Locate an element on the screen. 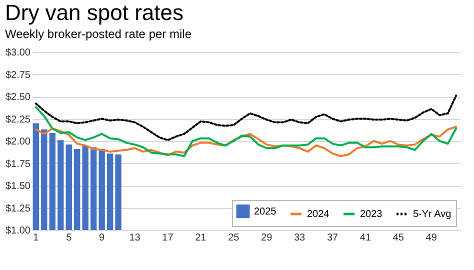 The image size is (474, 270). legend-label: 5-Yr Avg is located at coordinates (432, 214).